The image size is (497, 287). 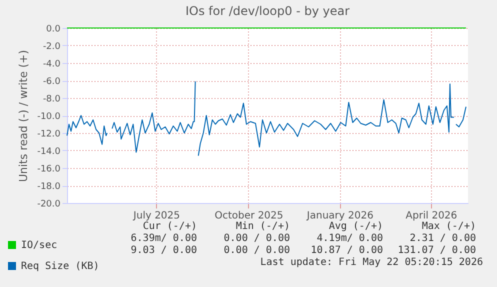 I want to click on x-tick-label: January 2026, so click(x=340, y=216).